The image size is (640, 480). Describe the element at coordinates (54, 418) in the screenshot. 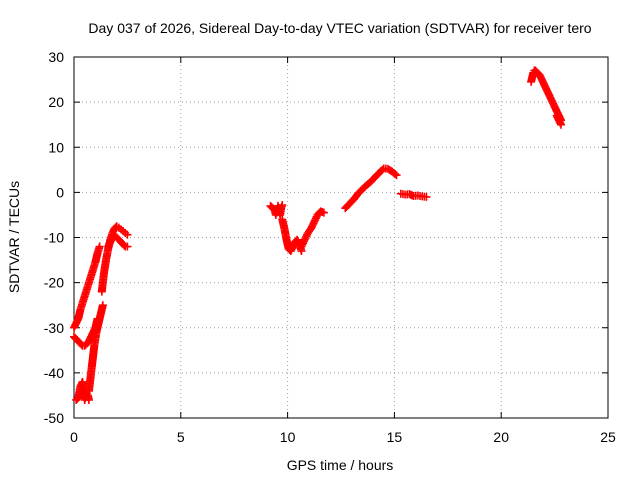

I see `y-tick-label: -50` at that location.